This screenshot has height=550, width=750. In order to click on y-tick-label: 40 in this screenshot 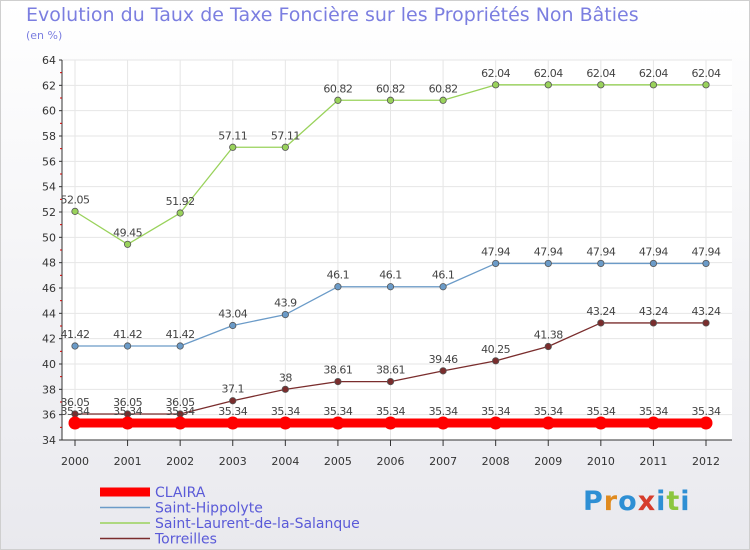, I will do `click(49, 364)`.